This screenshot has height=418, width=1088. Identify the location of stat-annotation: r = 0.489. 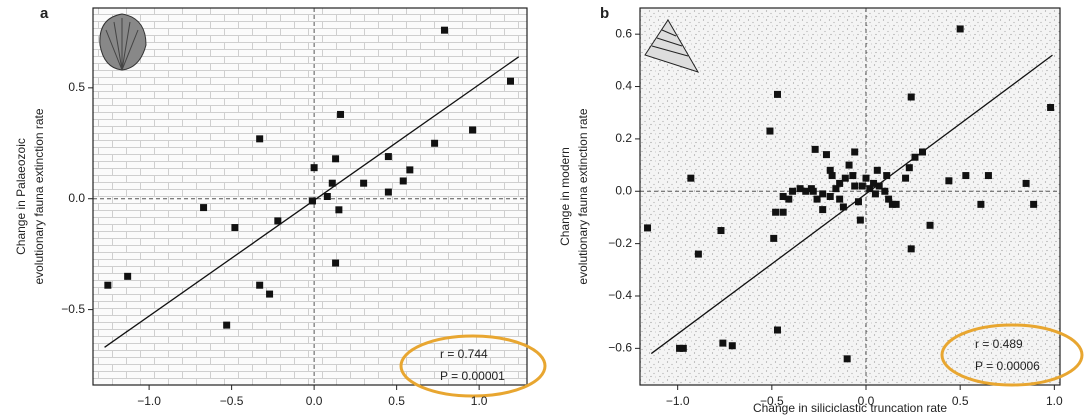
(999, 344).